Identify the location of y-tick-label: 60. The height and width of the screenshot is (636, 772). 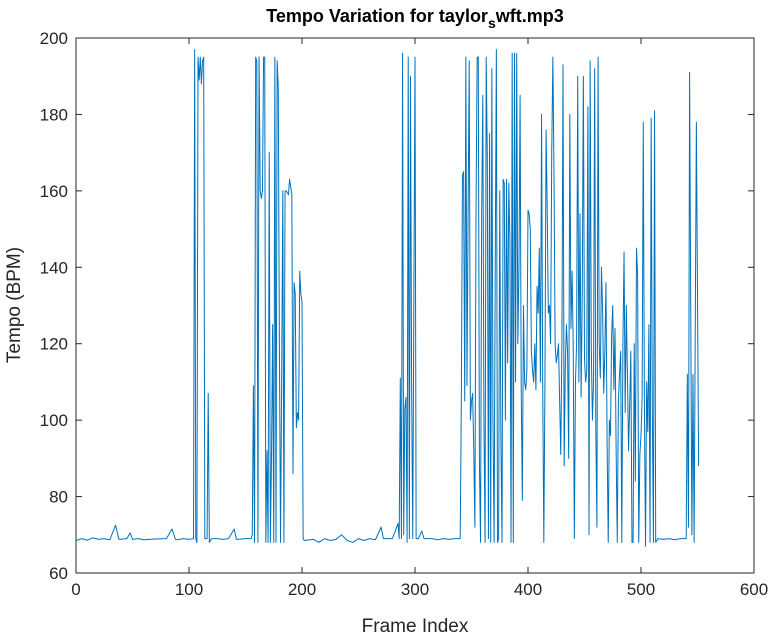
(58, 573).